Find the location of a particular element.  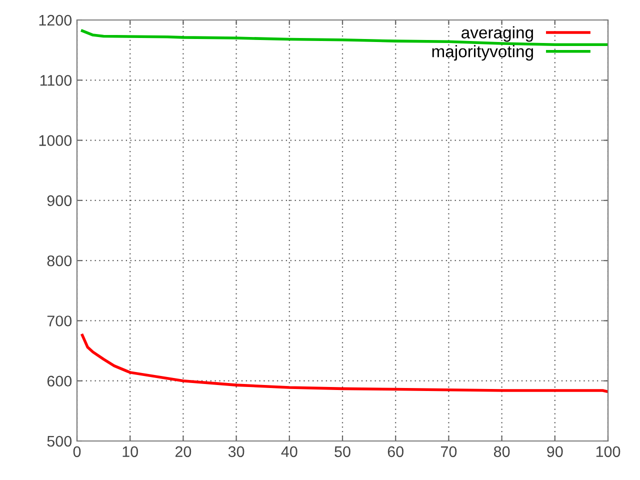

legend-label: majorityvoting is located at coordinates (482, 53).